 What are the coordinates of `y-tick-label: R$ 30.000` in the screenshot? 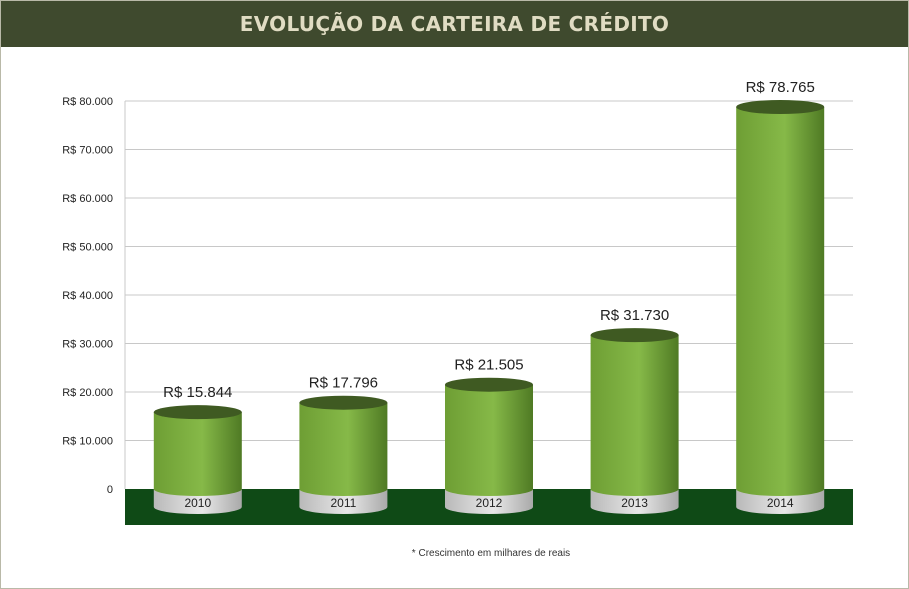 It's located at (87, 345).